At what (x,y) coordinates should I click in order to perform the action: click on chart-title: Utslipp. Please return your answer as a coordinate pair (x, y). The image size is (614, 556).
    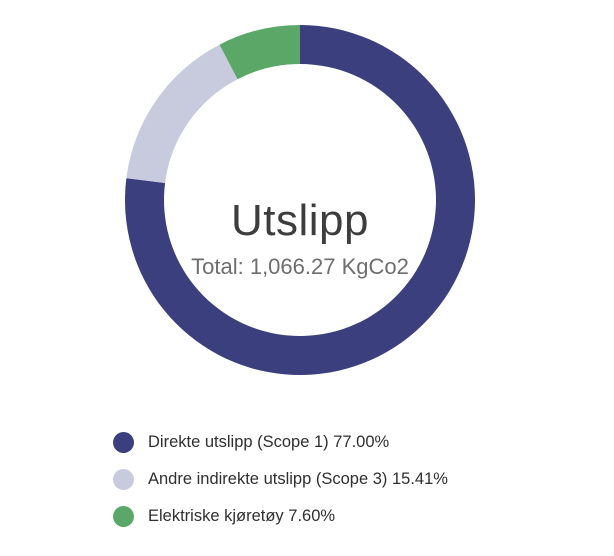
    Looking at the image, I should click on (300, 220).